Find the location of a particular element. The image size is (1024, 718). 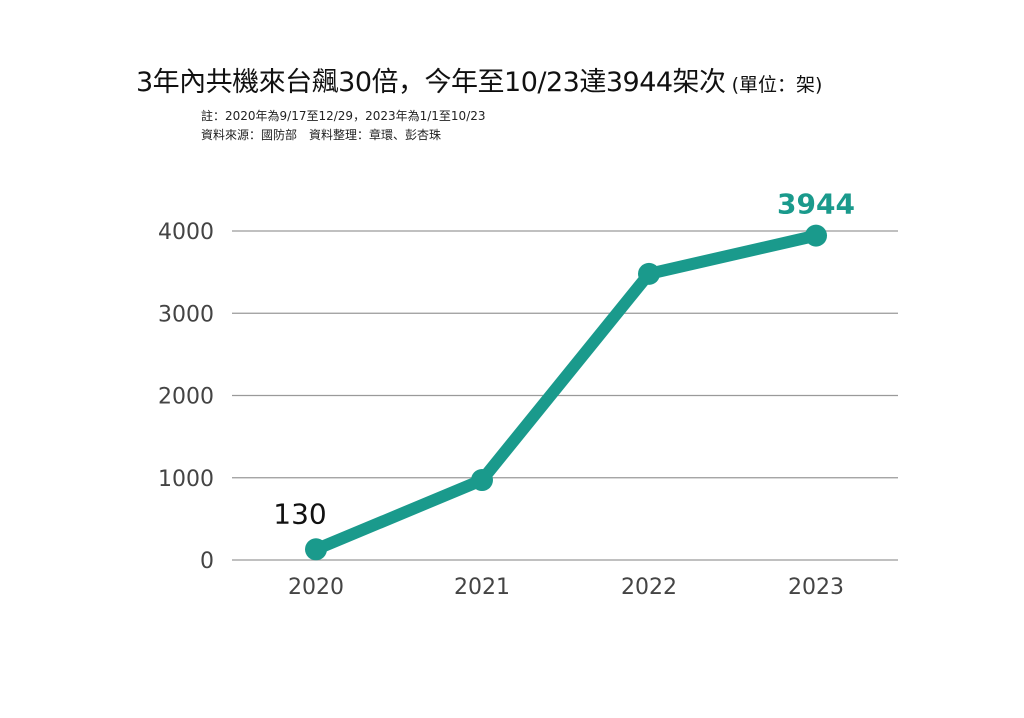

y-tick-label: 1000 is located at coordinates (186, 479).